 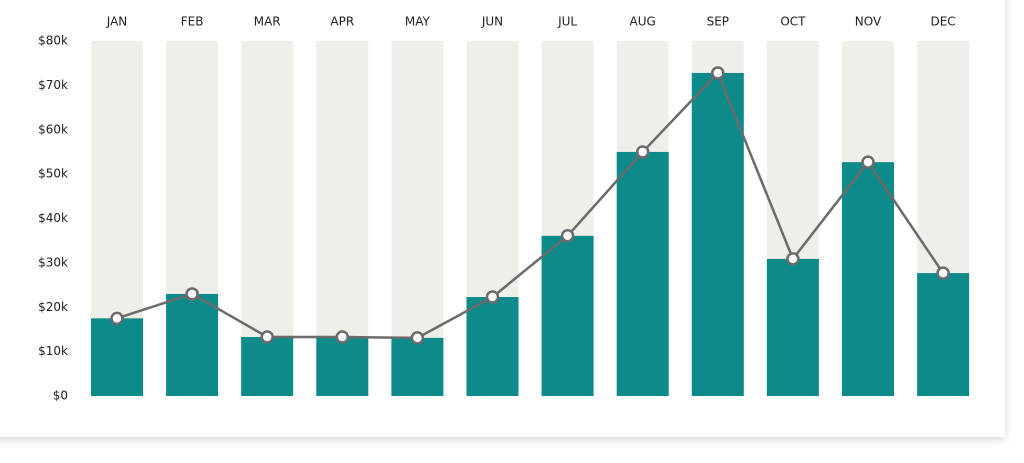 What do you see at coordinates (117, 22) in the screenshot?
I see `x-tick-label: JAN` at bounding box center [117, 22].